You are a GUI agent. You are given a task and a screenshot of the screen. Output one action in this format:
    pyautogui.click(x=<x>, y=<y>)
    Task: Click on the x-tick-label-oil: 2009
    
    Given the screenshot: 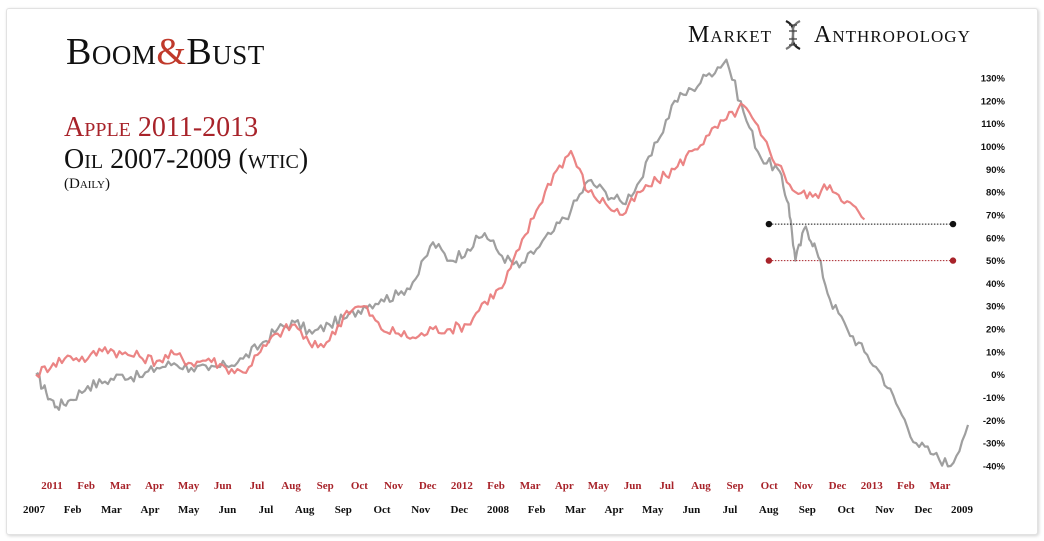 What is the action you would take?
    pyautogui.click(x=962, y=510)
    